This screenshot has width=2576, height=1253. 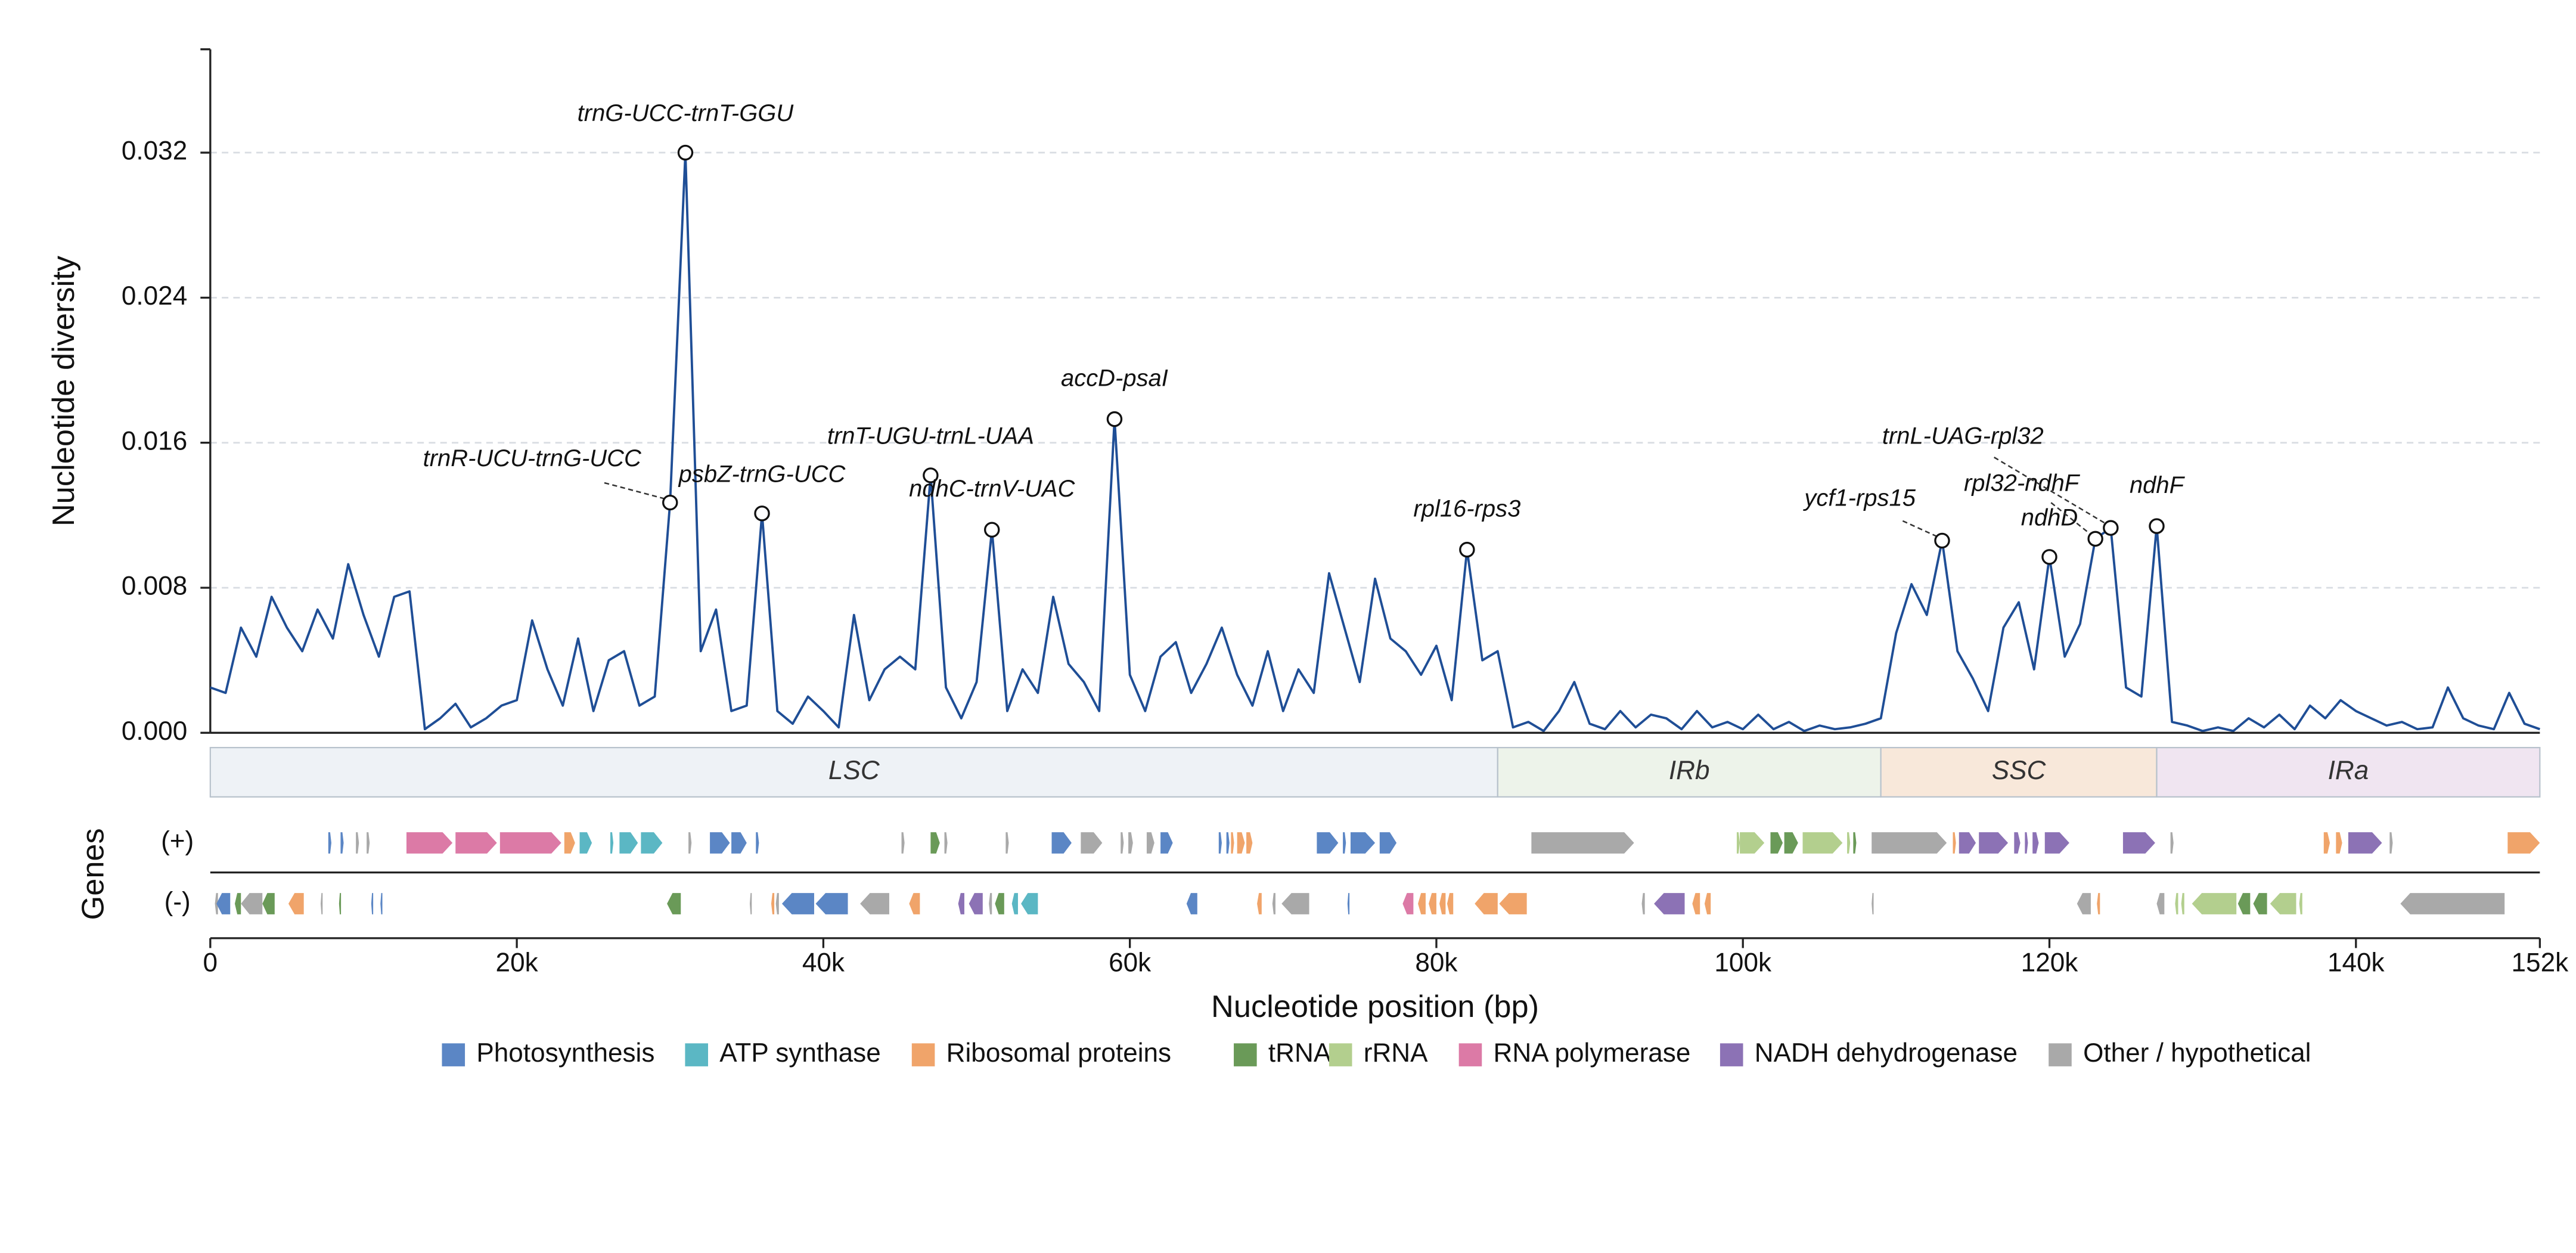 I want to click on legend-label: rRNA, so click(x=1396, y=1053).